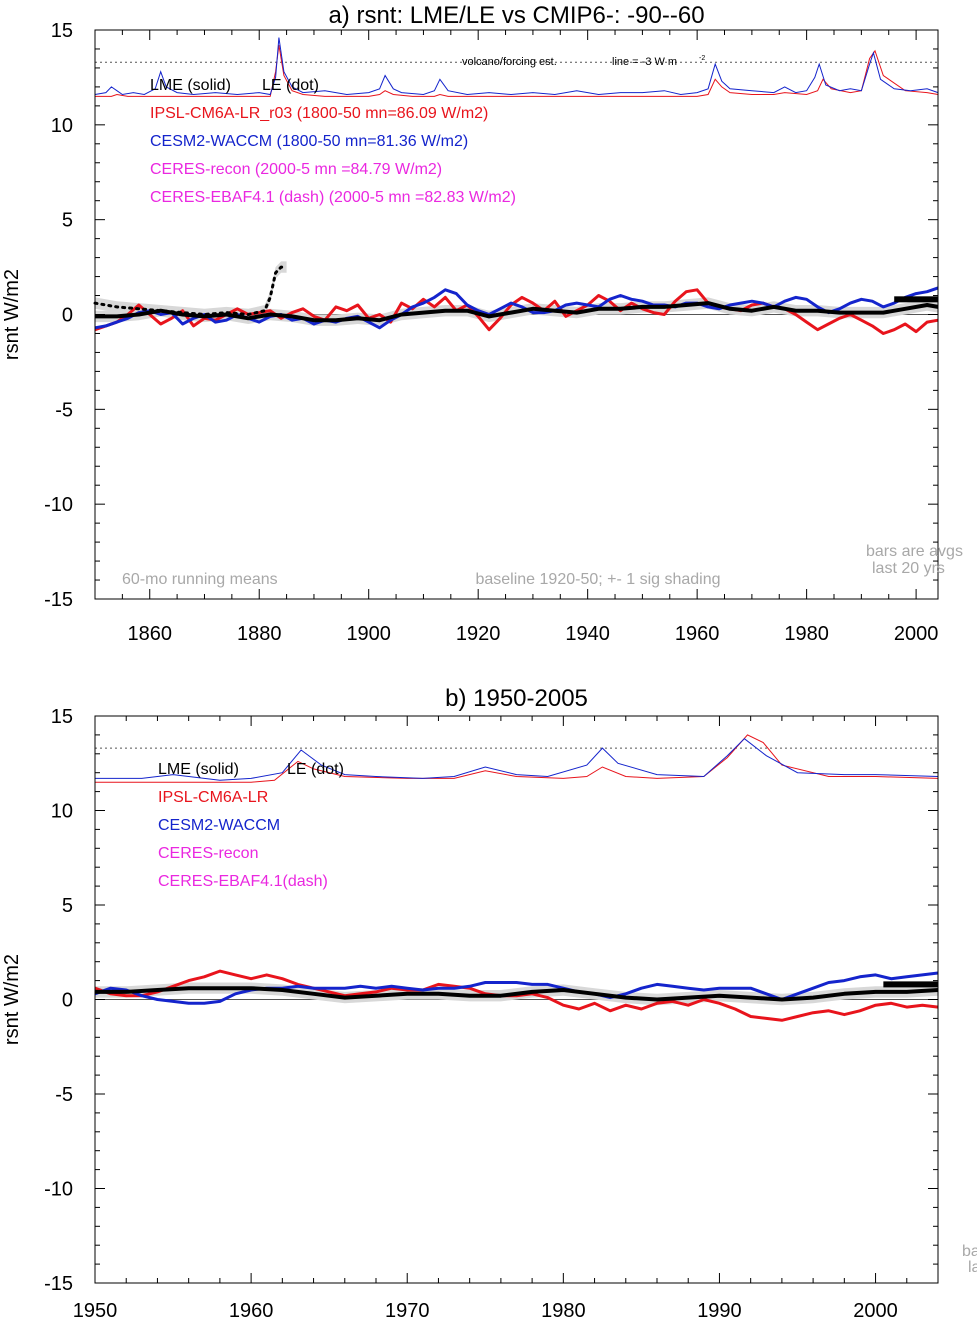 The width and height of the screenshot is (977, 1325). I want to click on volcano-note: volcano/forcing est., so click(509, 62).